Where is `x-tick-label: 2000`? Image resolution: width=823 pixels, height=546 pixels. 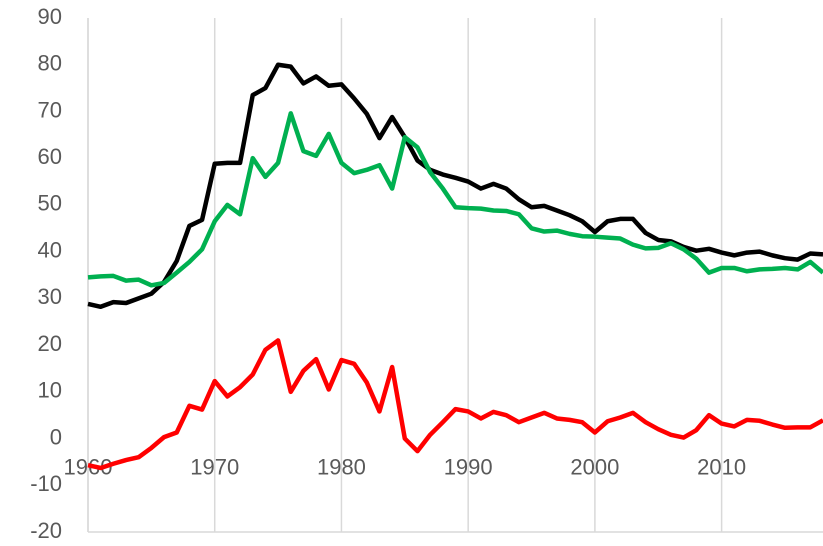 x-tick-label: 2000 is located at coordinates (594, 466).